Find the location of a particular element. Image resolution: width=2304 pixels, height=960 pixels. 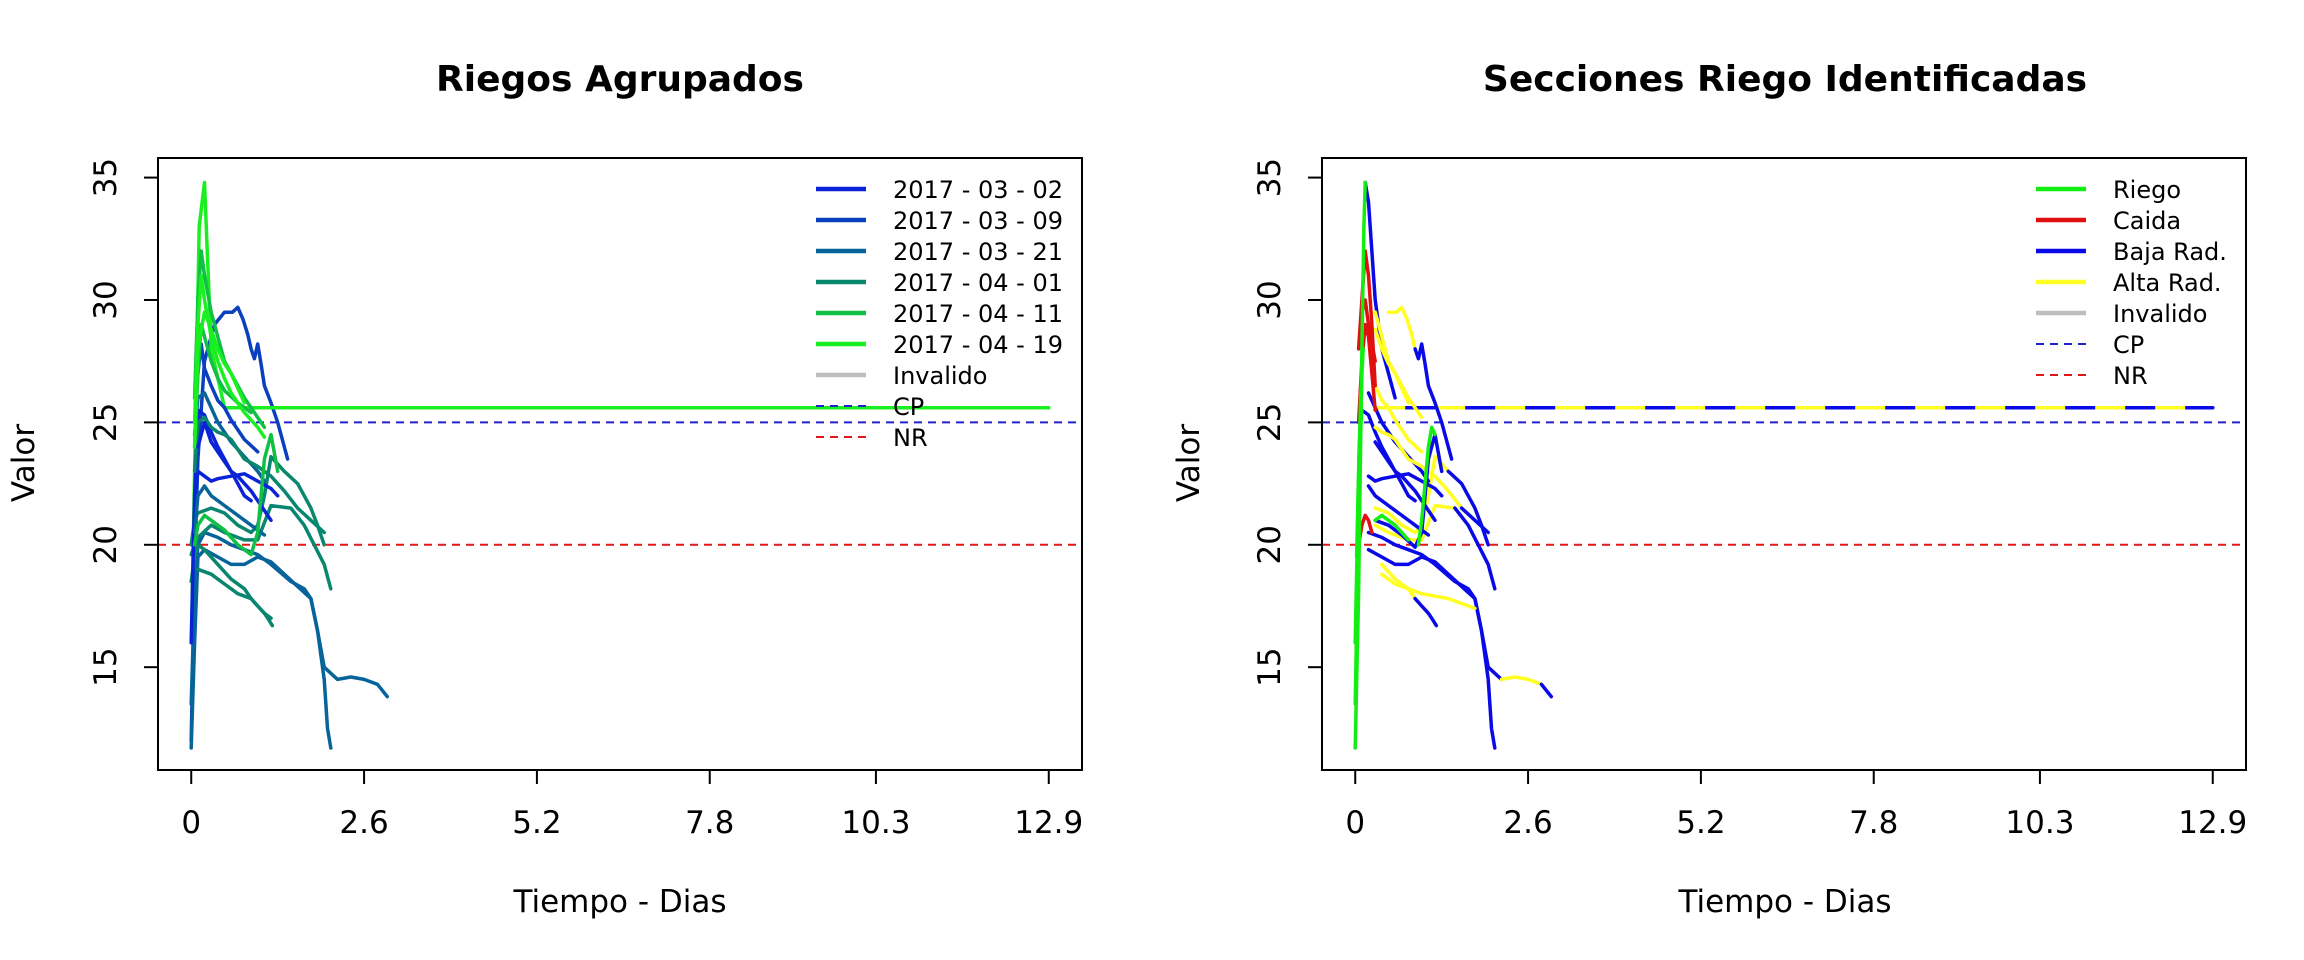

legend-label: 2017 - 04 - 19 is located at coordinates (978, 345).